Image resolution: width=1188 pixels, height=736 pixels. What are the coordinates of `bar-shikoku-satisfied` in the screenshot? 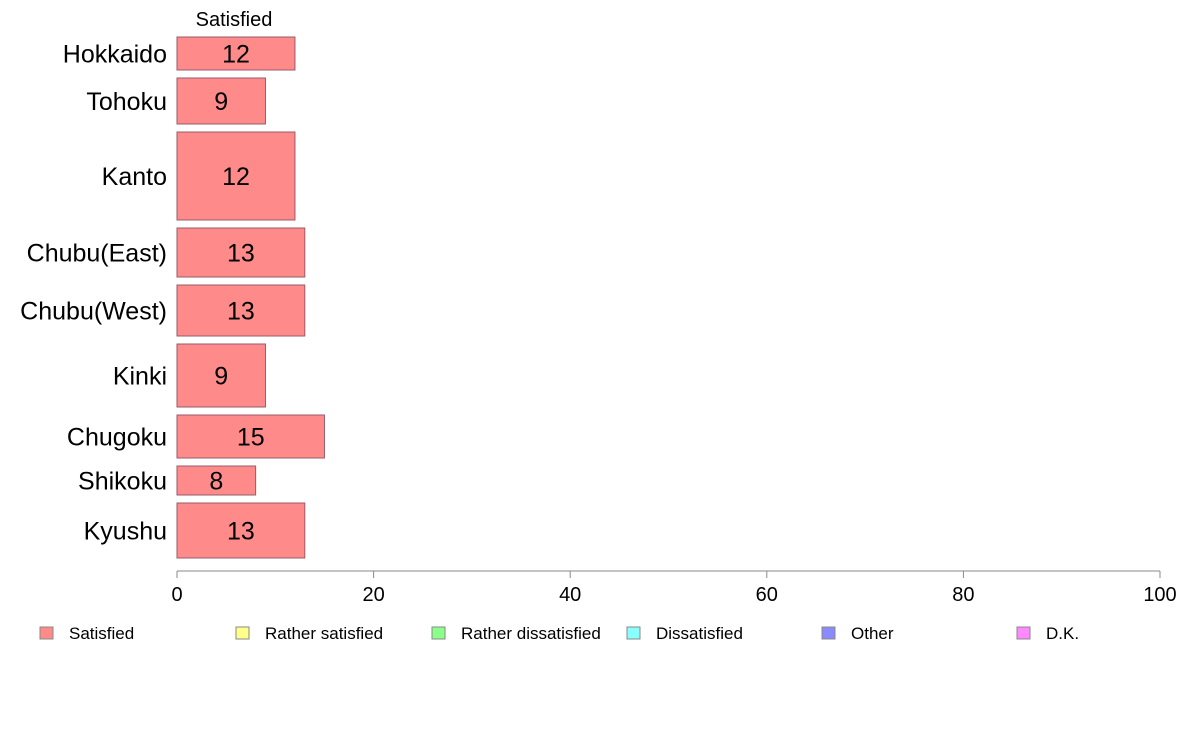 It's located at (216, 480).